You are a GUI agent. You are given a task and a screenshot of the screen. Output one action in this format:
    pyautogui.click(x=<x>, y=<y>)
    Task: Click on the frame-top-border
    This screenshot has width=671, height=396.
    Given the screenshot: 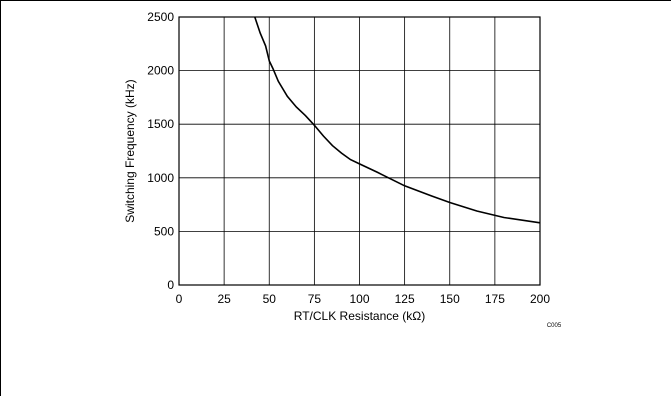 What is the action you would take?
    pyautogui.click(x=335, y=0)
    